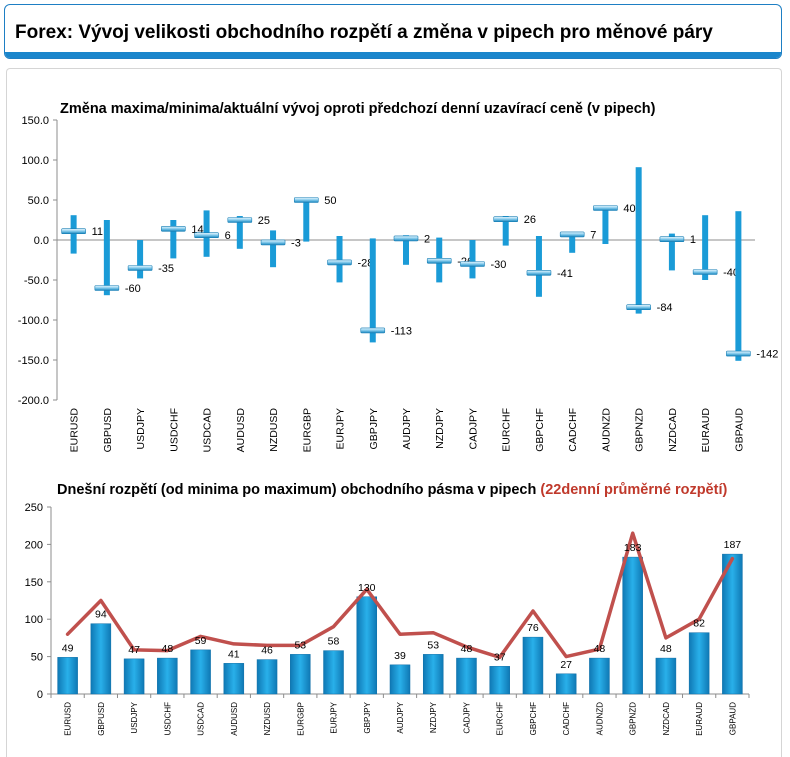  Describe the element at coordinates (665, 308) in the screenshot. I see `value-label: -84` at that location.